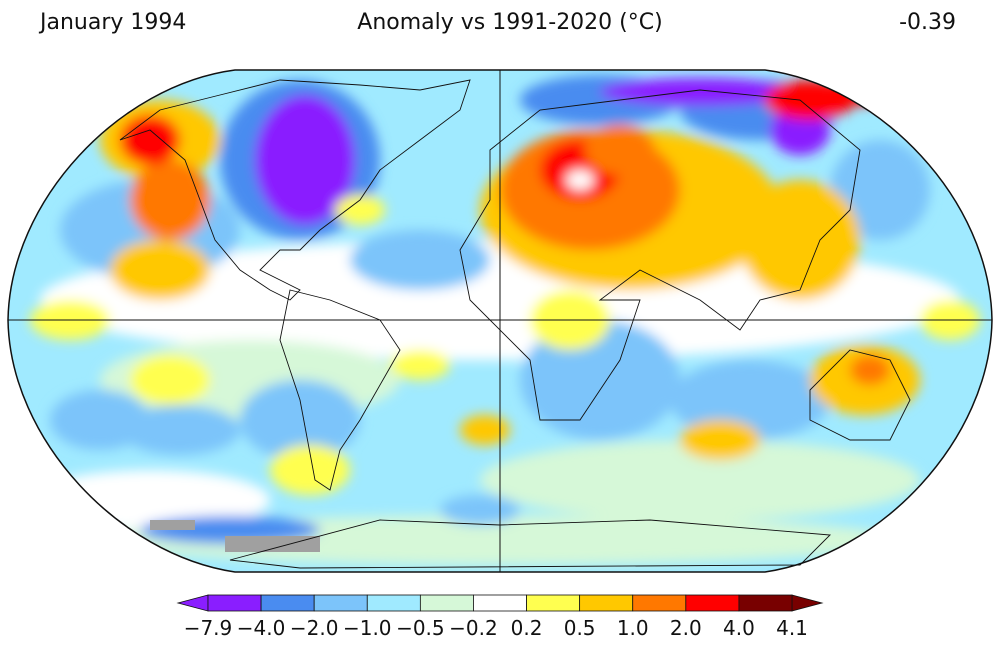 The image size is (1000, 652). What do you see at coordinates (367, 628) in the screenshot?
I see `colorbar-tick-label: −1.0` at bounding box center [367, 628].